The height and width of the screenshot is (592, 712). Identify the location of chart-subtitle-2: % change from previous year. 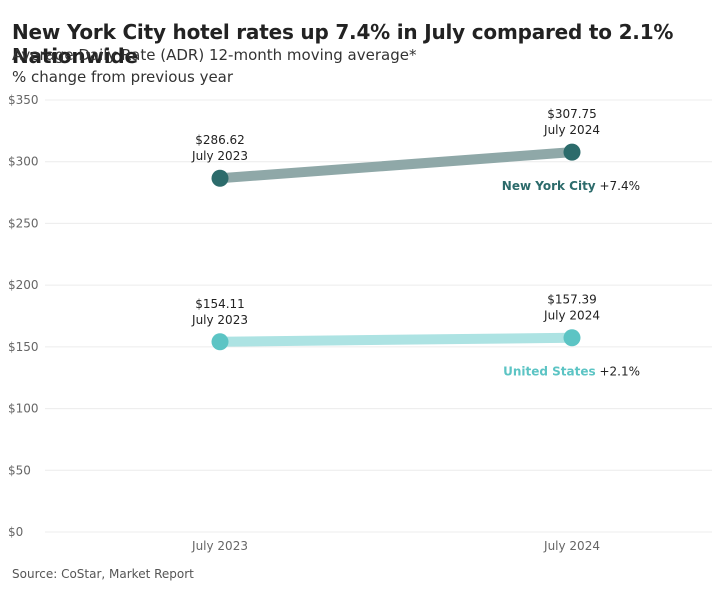
(123, 77).